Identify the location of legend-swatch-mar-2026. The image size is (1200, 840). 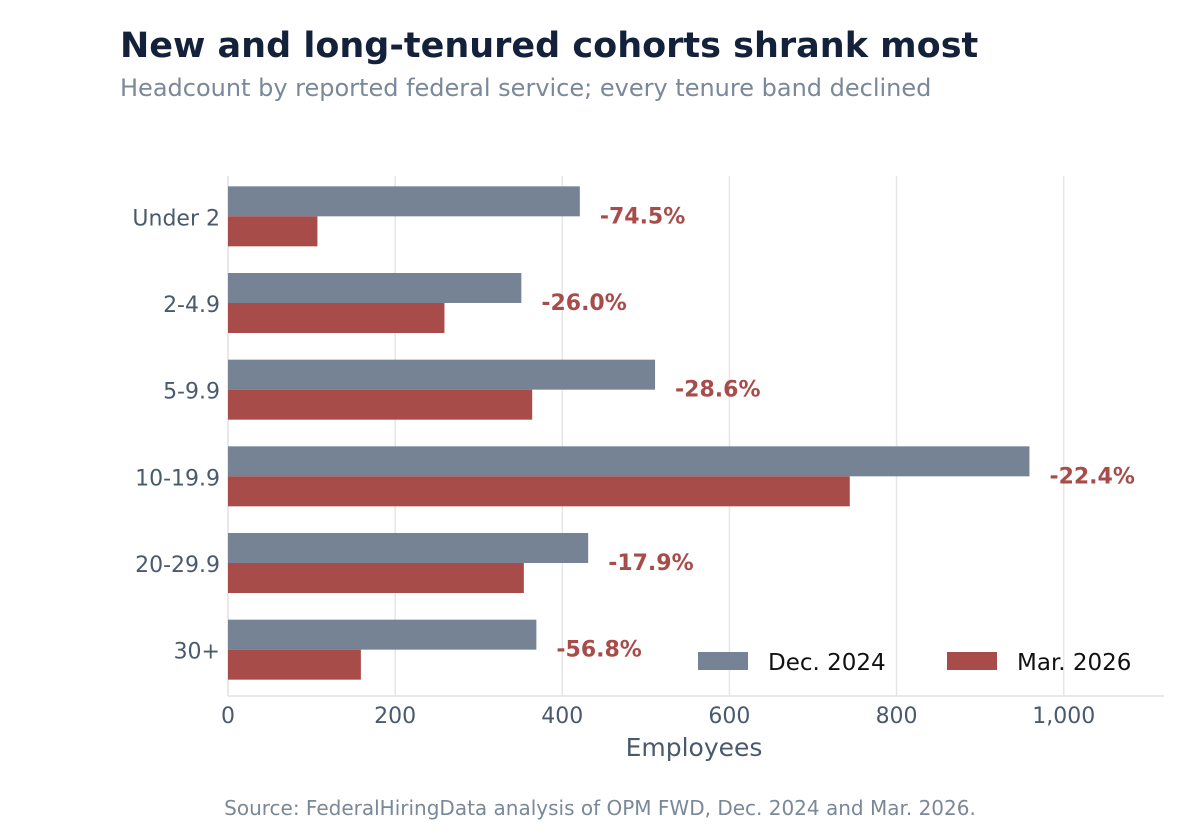
(972, 661).